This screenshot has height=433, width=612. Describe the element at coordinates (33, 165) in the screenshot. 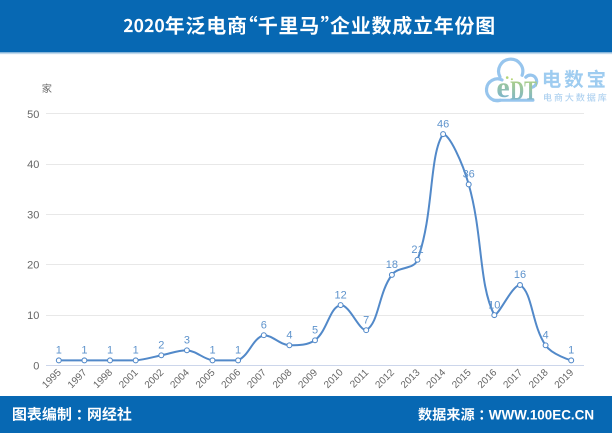

I see `svg-text: 40` at that location.